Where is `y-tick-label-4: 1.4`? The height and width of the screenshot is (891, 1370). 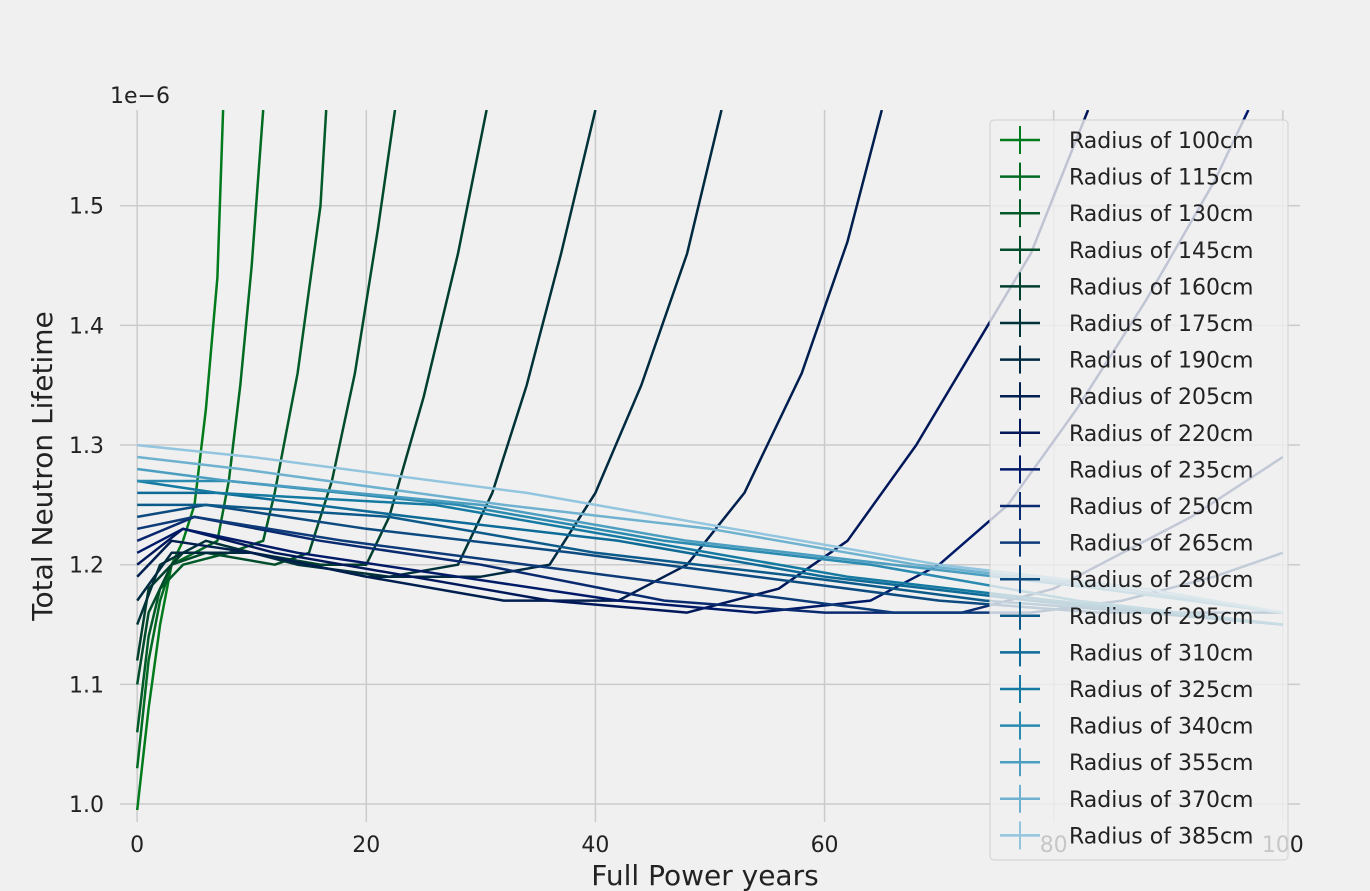
y-tick-label-4: 1.4 is located at coordinates (86, 326).